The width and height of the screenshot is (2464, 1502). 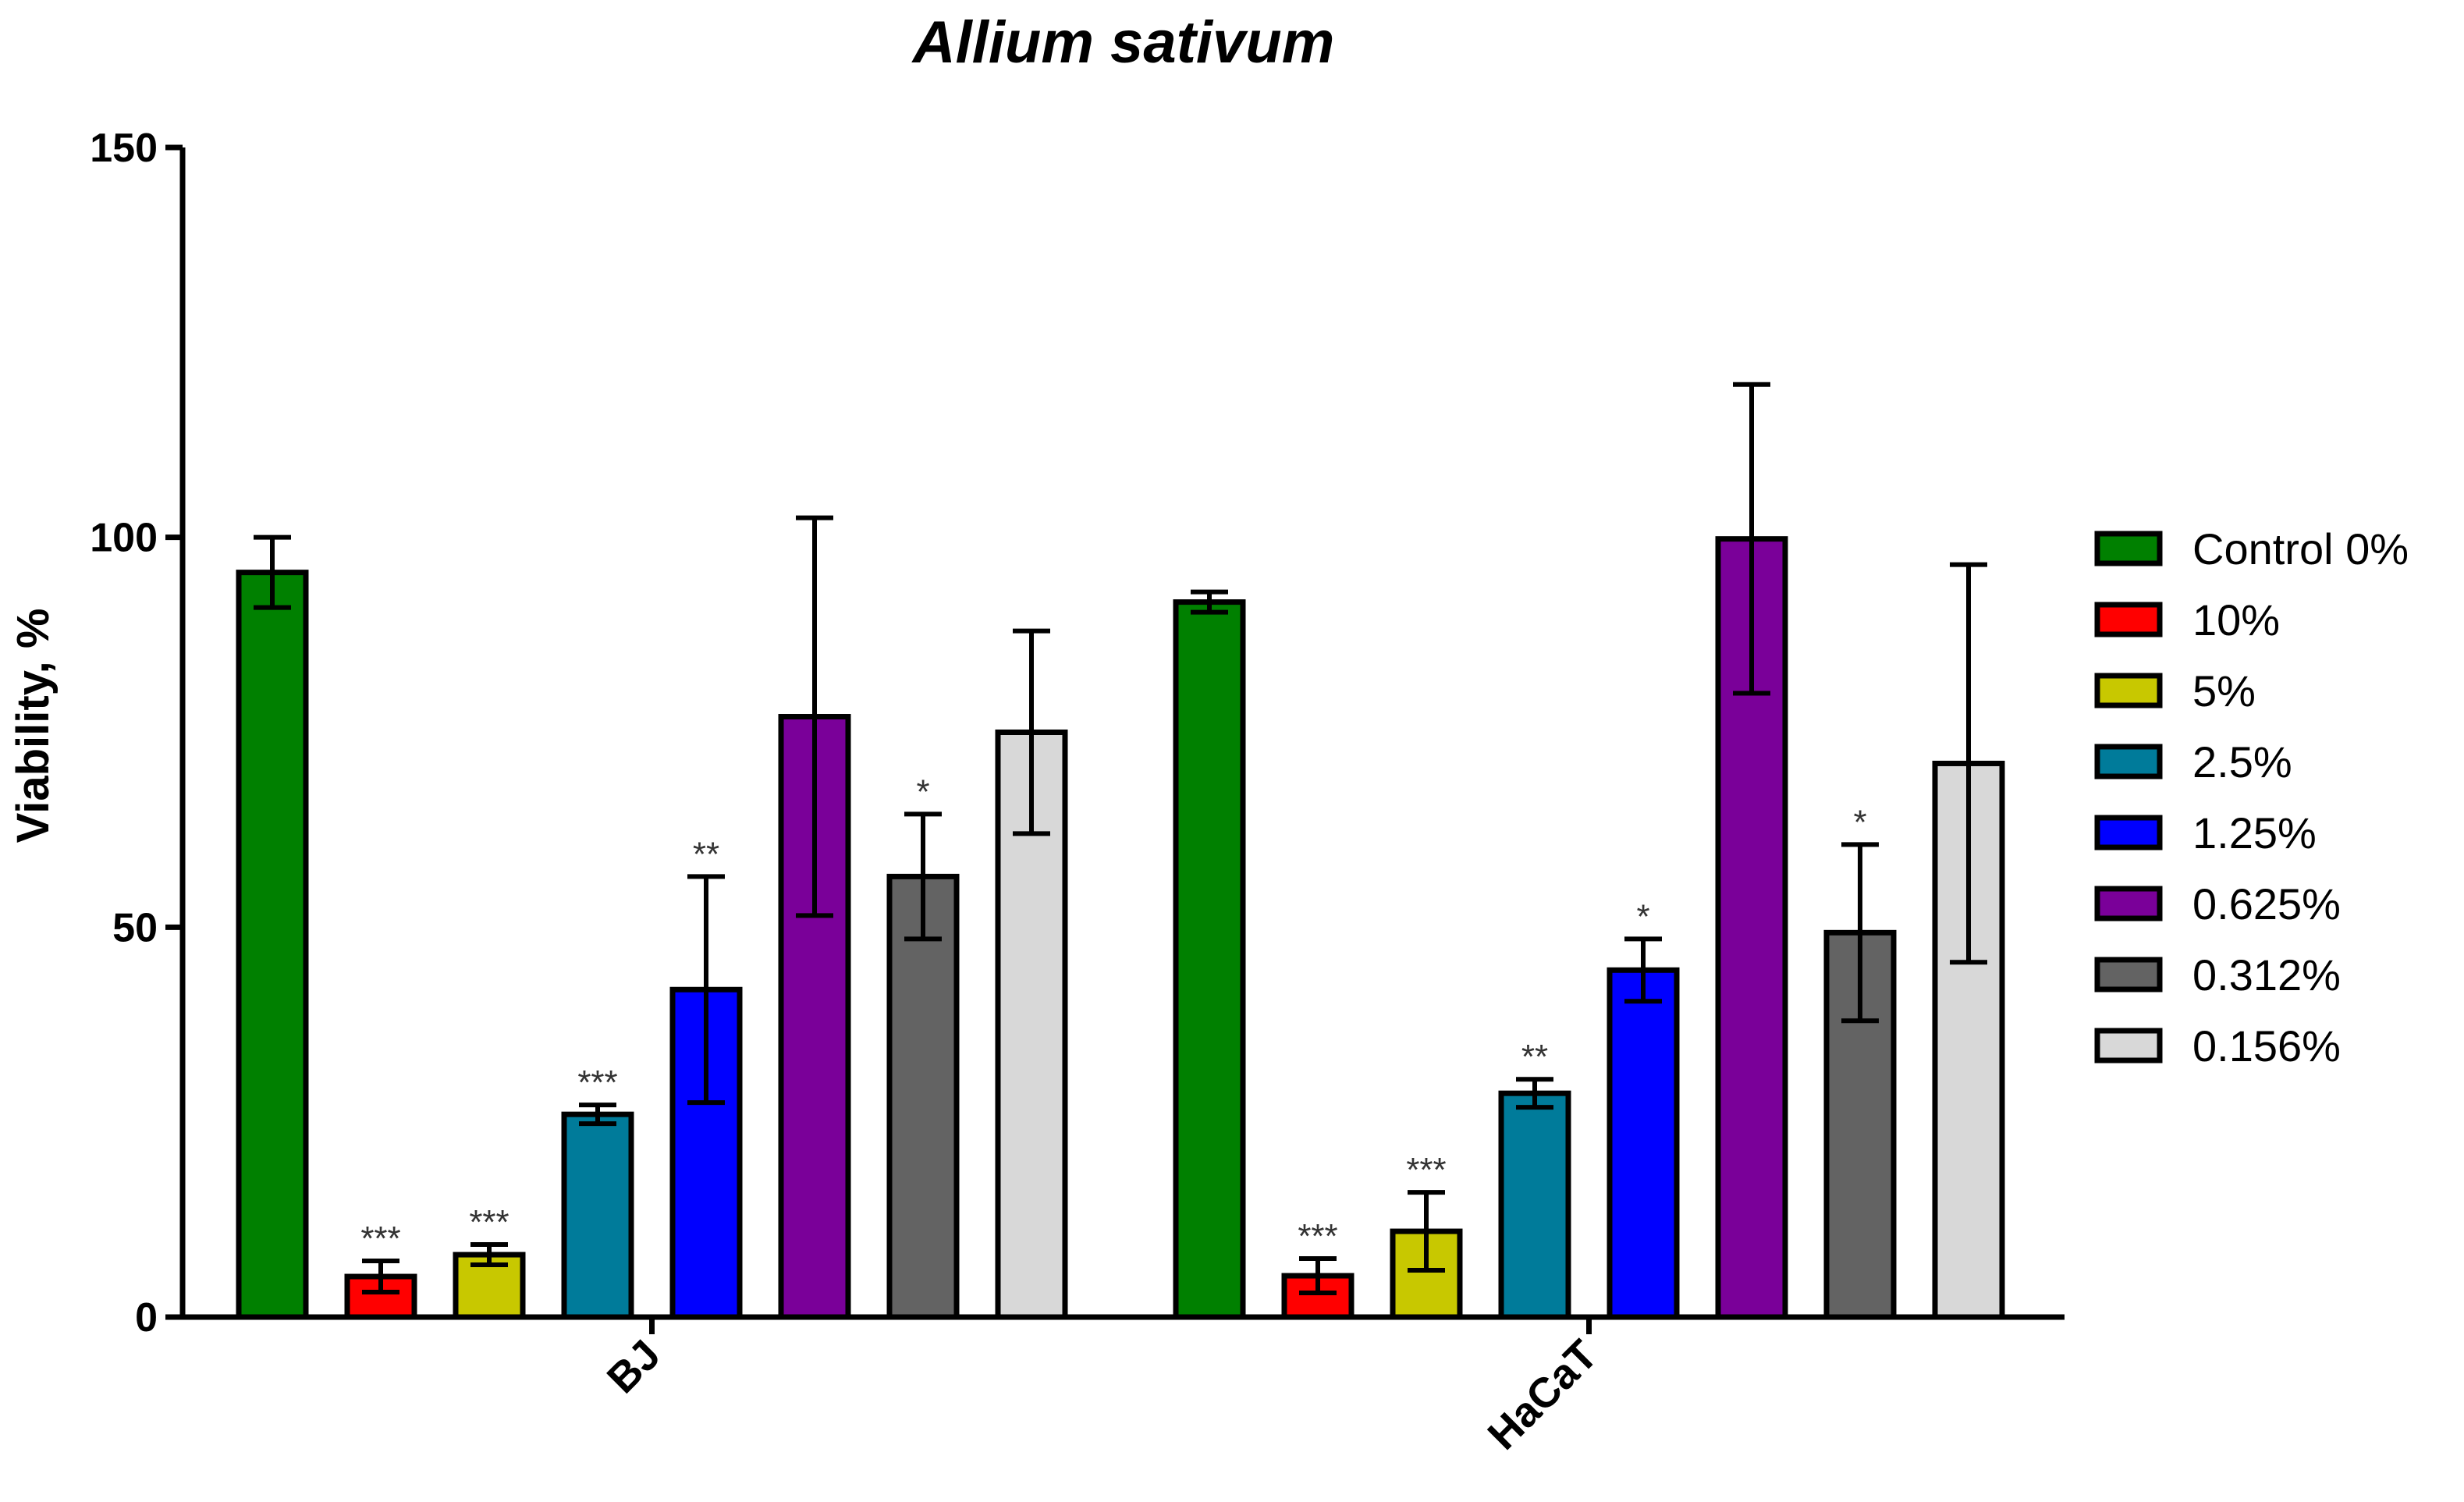 I want to click on legend-item-0.312%: 0.312%, so click(x=2217, y=975).